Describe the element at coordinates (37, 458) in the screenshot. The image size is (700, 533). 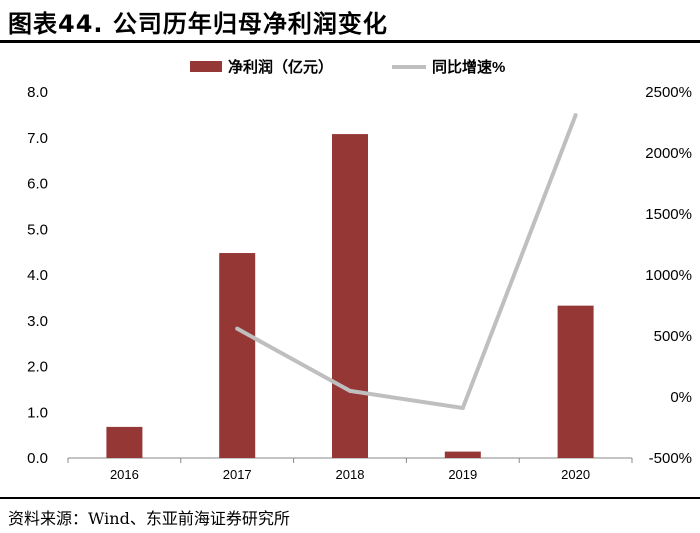
I see `y-left-tick-label: 0.0` at that location.